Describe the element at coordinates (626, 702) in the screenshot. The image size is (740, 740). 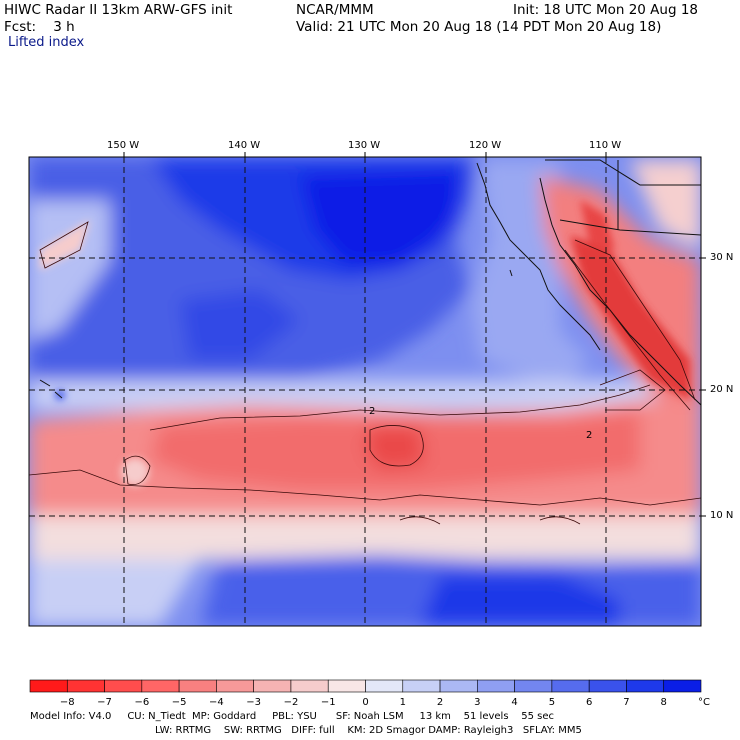
I see `colorbar-tick-label: 7` at that location.